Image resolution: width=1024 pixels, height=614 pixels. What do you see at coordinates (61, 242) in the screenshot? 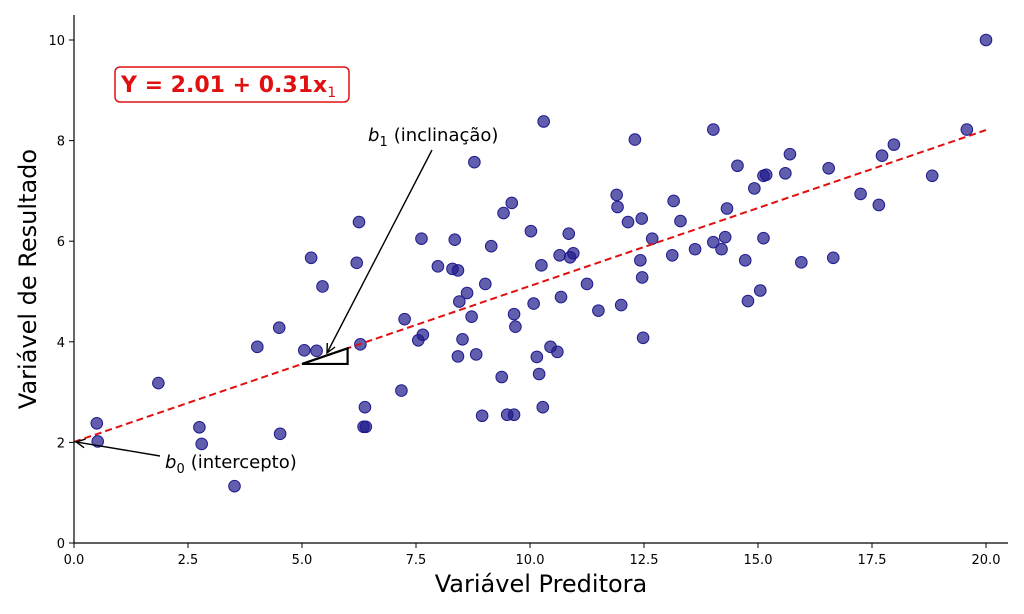
I see `y-tick-label: 6` at bounding box center [61, 242].